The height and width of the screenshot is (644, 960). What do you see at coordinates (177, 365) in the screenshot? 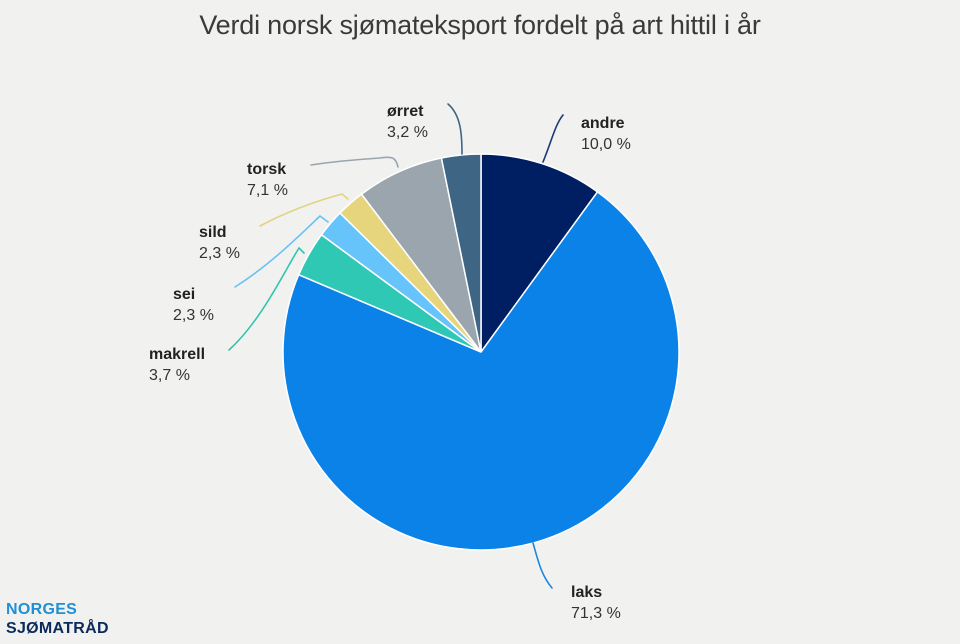
I see `label-makrell: makrell 3,7 %` at bounding box center [177, 365].